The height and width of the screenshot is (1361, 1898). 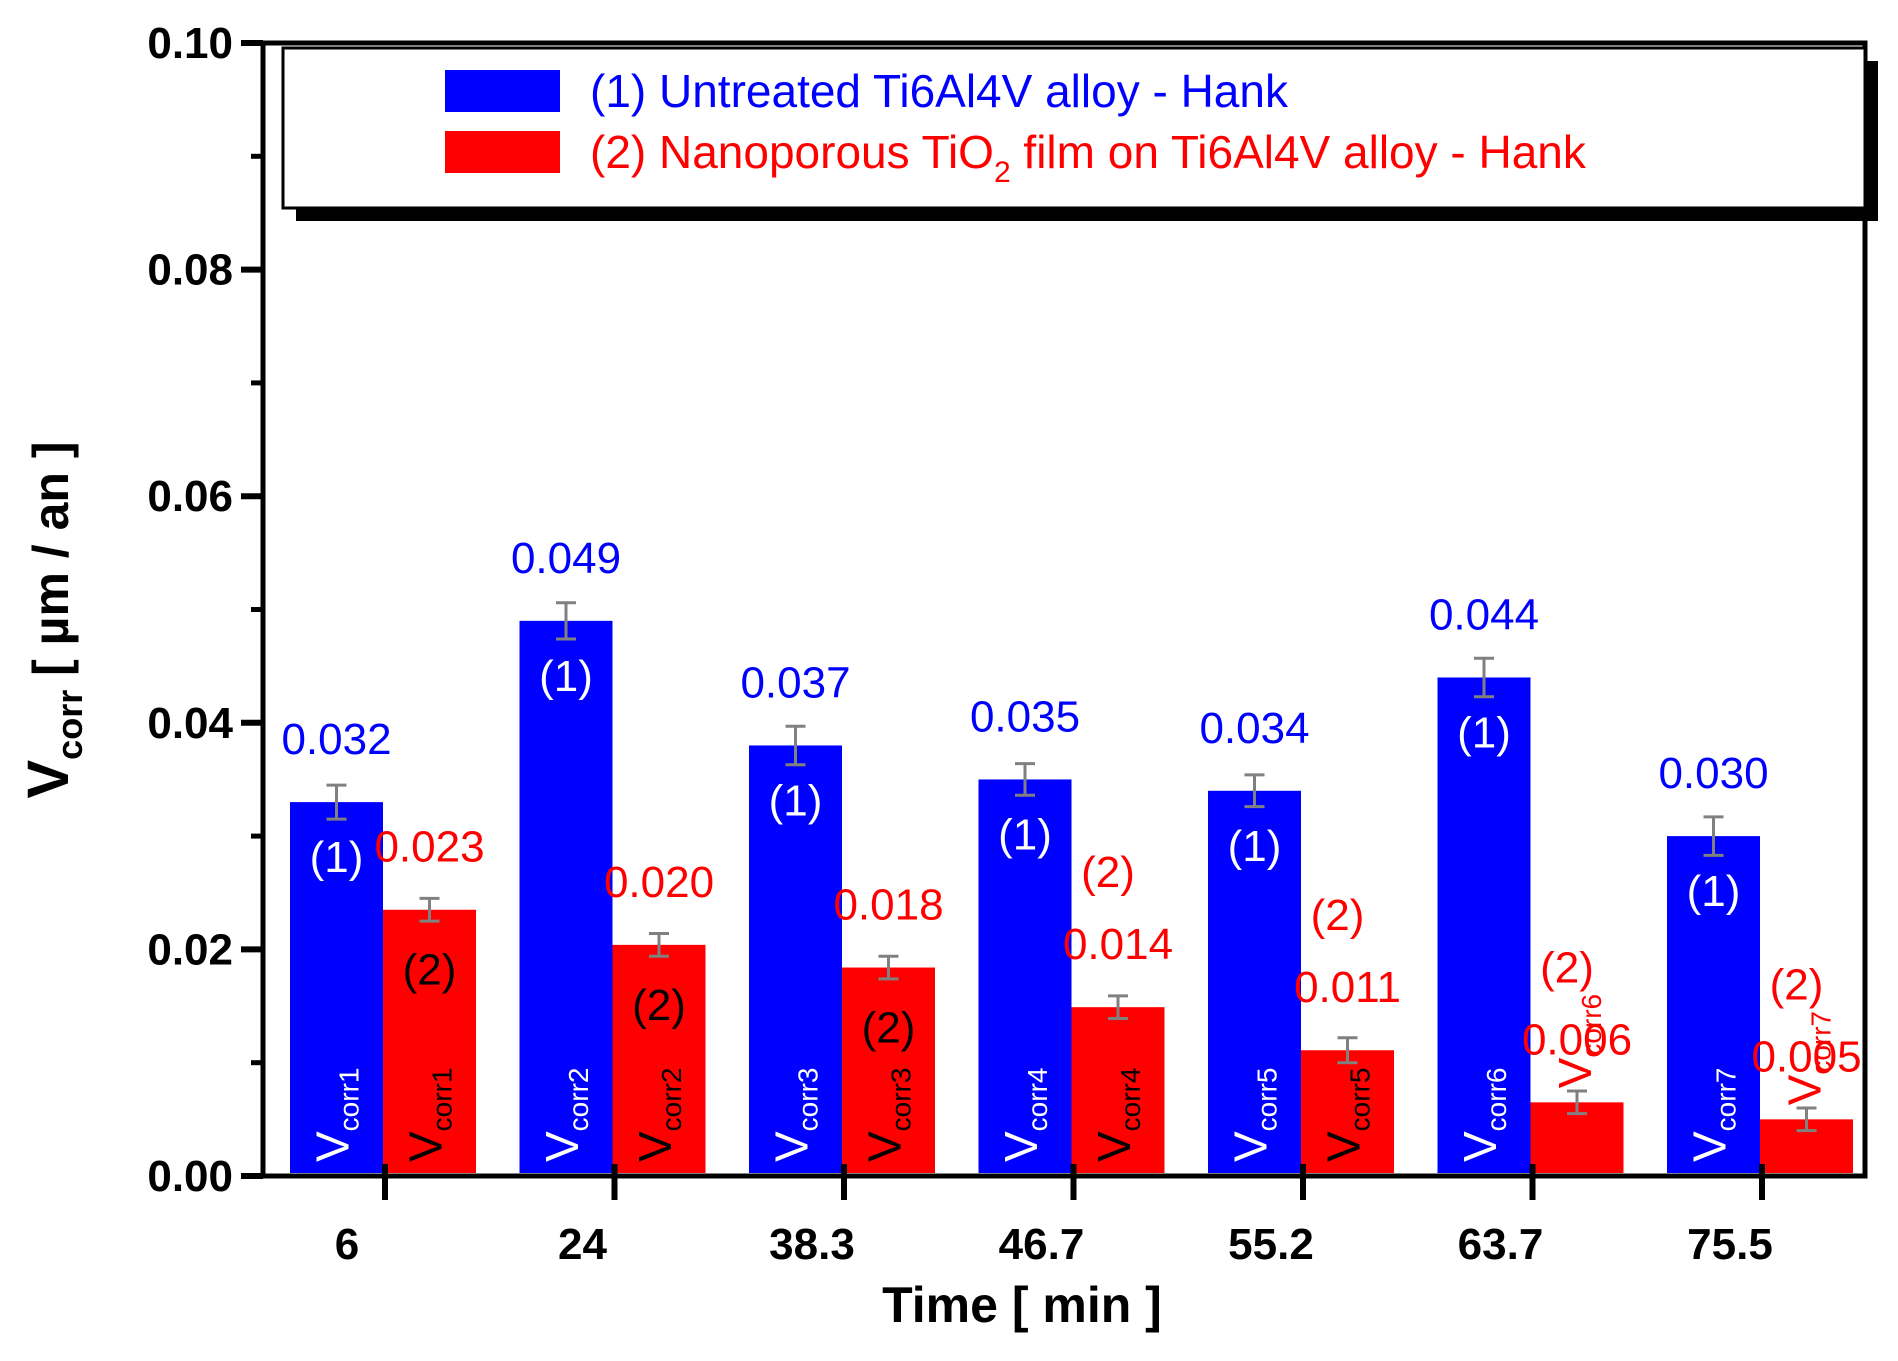 I want to click on x-tick-label: 55.2, so click(x=1271, y=1244).